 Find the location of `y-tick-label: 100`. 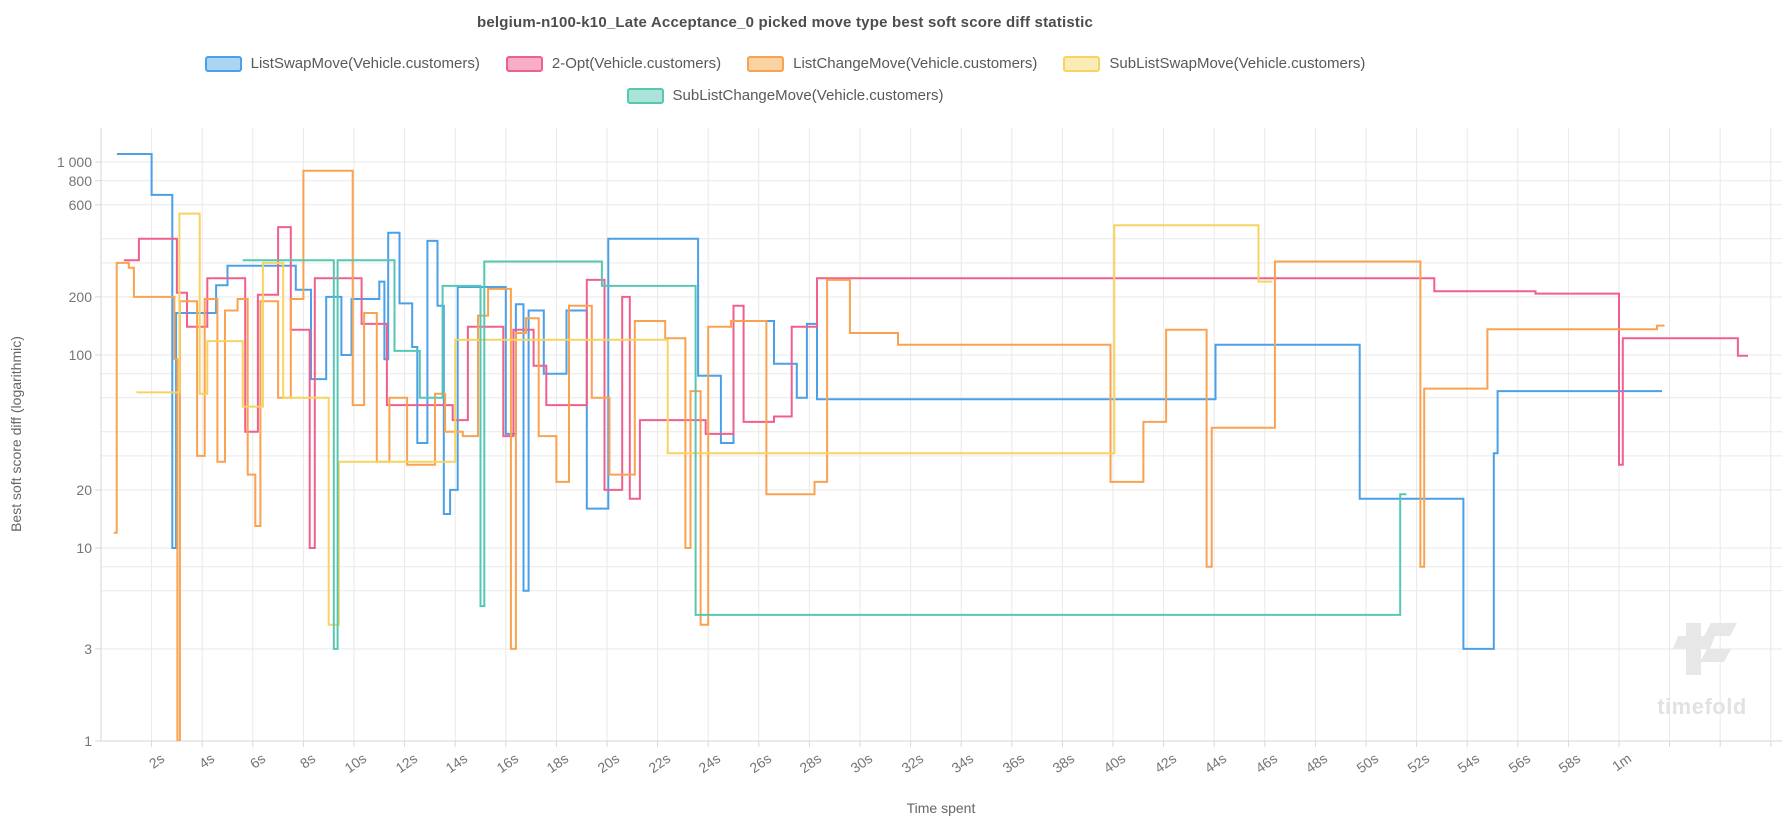

y-tick-label: 100 is located at coordinates (80, 355).